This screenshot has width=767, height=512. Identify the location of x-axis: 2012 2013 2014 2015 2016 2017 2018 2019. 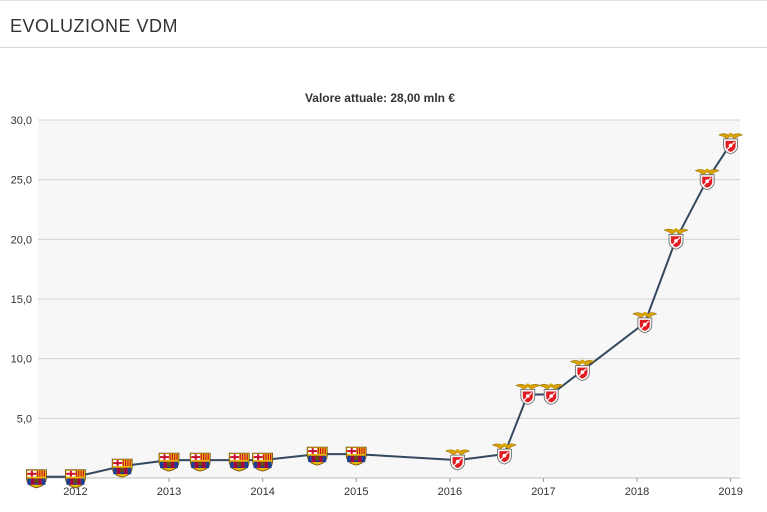
(403, 488).